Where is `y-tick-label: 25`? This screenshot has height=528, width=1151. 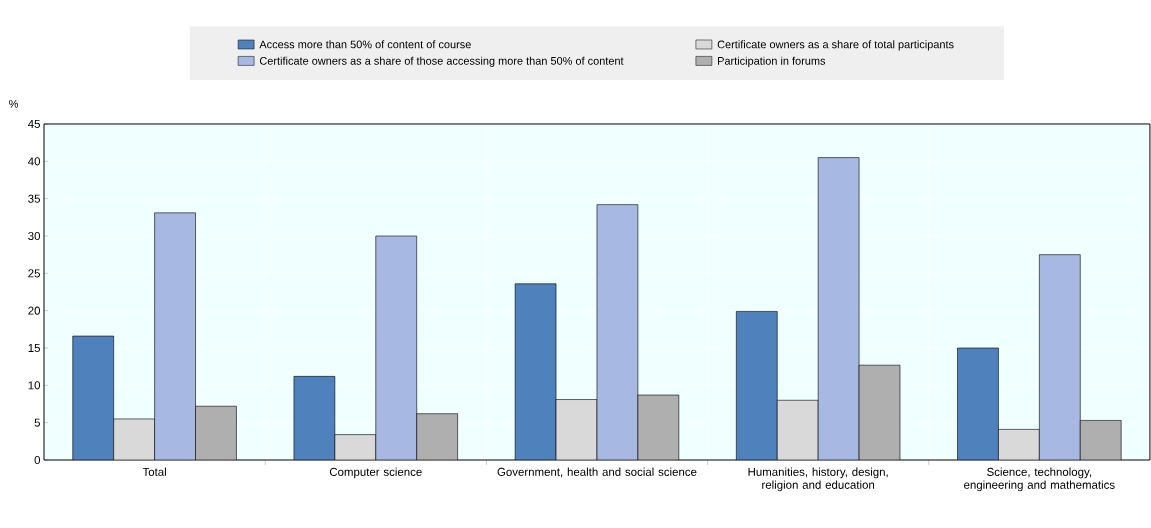
y-tick-label: 25 is located at coordinates (34, 273).